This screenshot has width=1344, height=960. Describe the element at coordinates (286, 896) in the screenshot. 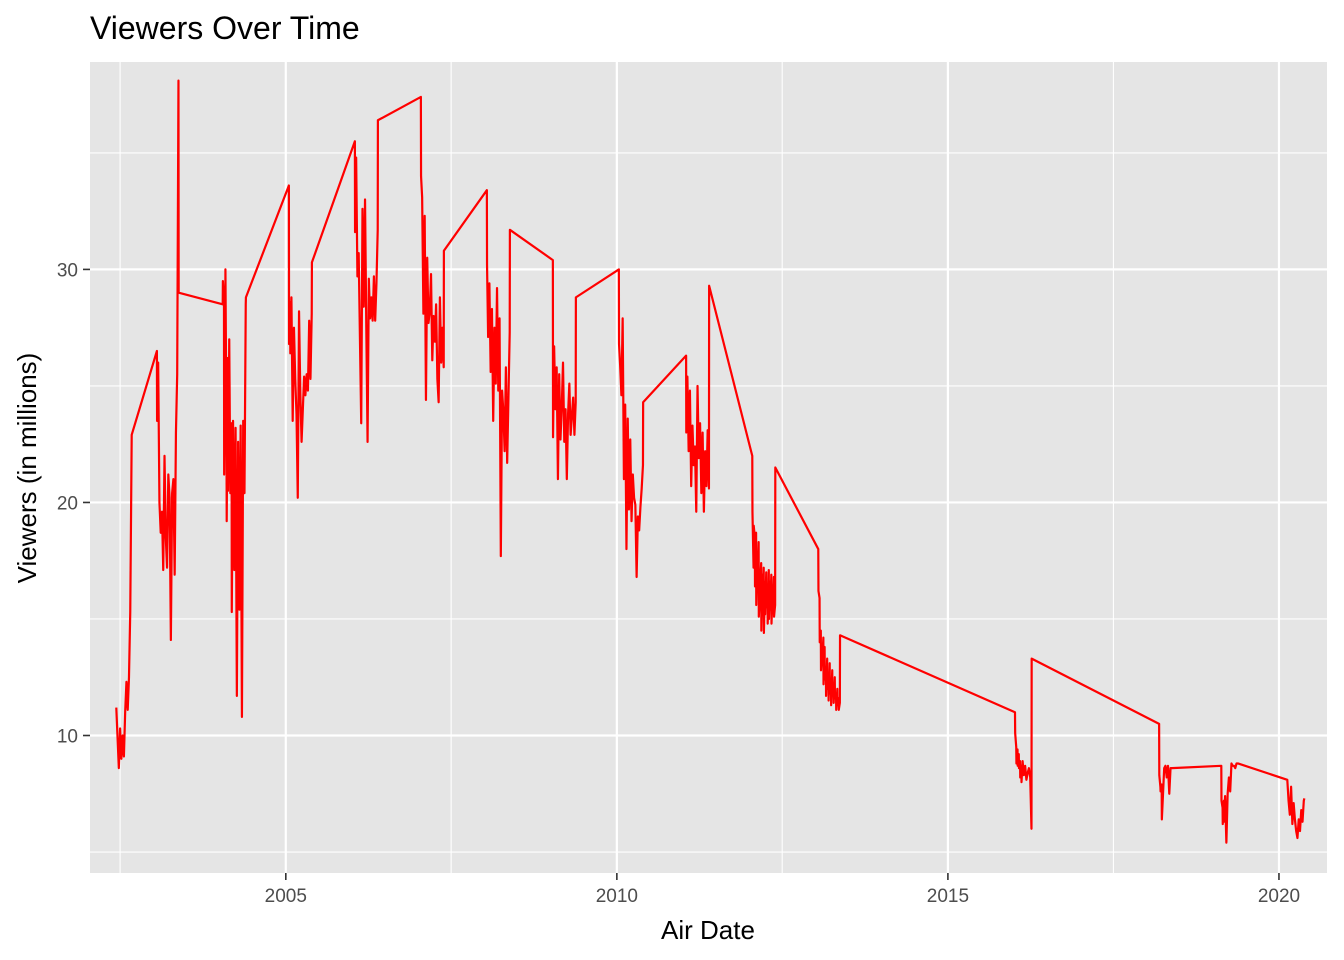

I see `x-tick-label: 2005` at that location.